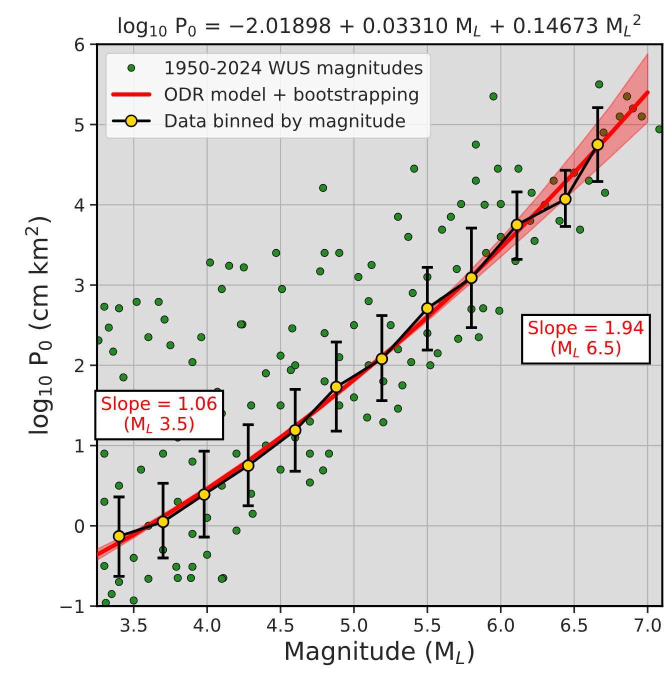 The image size is (669, 681). Describe the element at coordinates (207, 625) in the screenshot. I see `x-tick-label: 4.0` at that location.